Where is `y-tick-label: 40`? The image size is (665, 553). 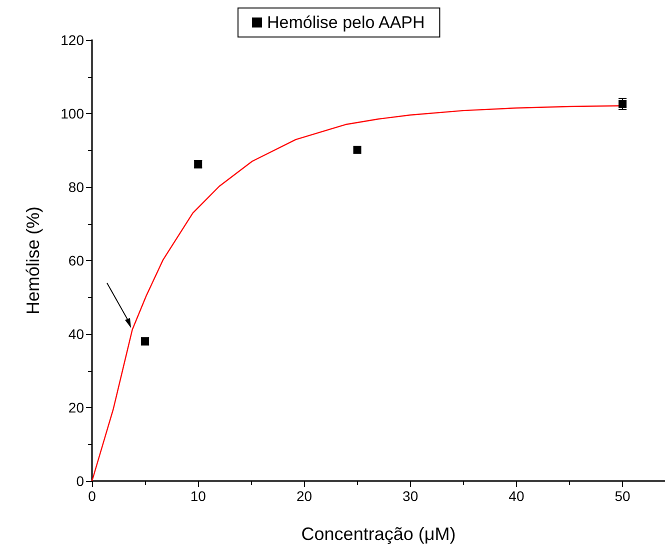 y-tick-label: 40 is located at coordinates (76, 334).